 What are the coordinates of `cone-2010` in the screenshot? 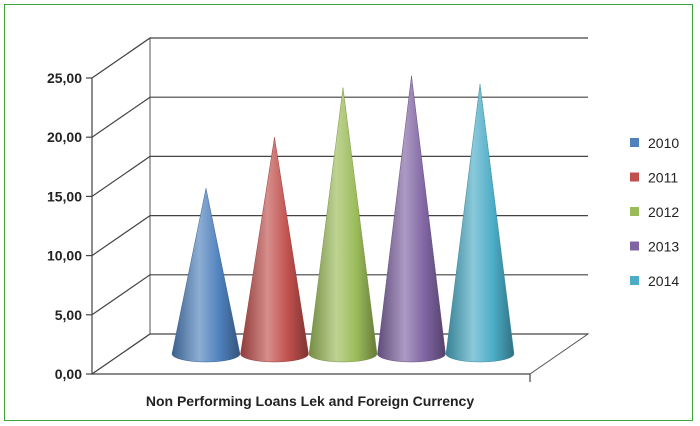 It's located at (206, 275).